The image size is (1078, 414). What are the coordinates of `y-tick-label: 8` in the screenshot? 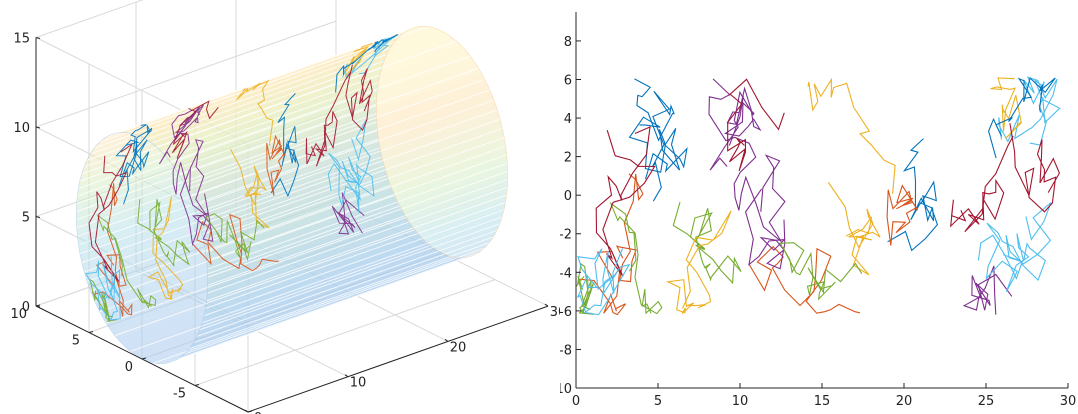 It's located at (568, 42).